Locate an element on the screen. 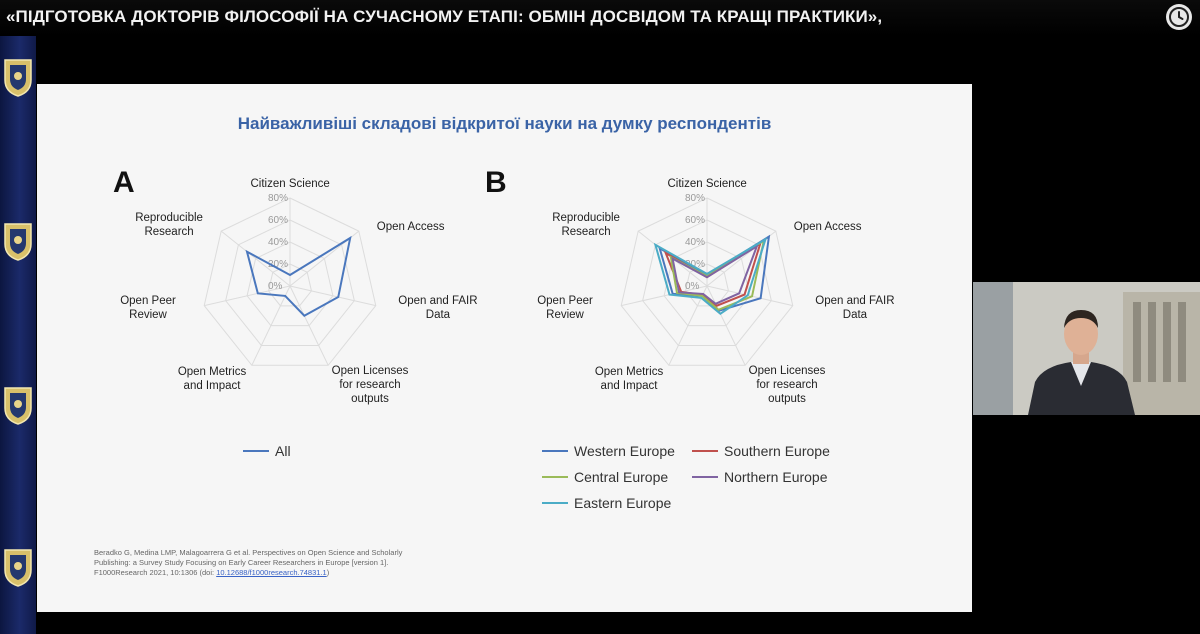  legend-item: All is located at coordinates (267, 451).